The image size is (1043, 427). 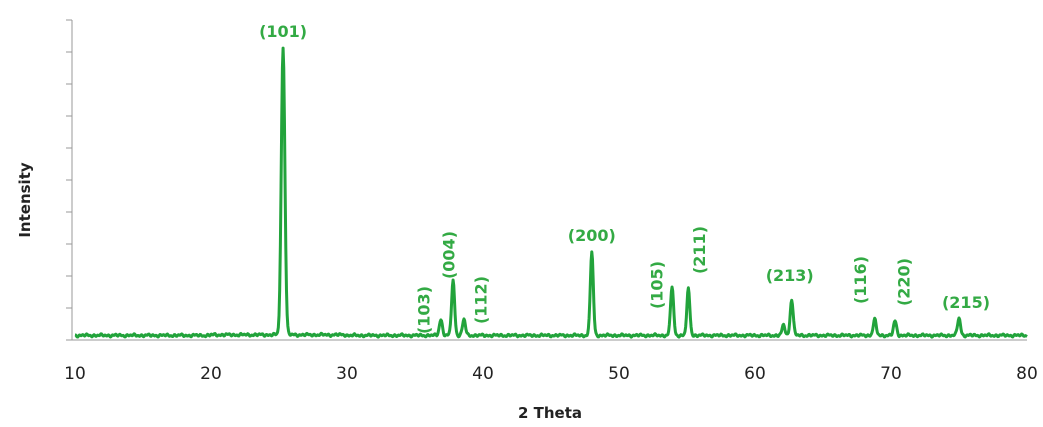 What do you see at coordinates (347, 374) in the screenshot?
I see `x-tick-label: 30` at bounding box center [347, 374].